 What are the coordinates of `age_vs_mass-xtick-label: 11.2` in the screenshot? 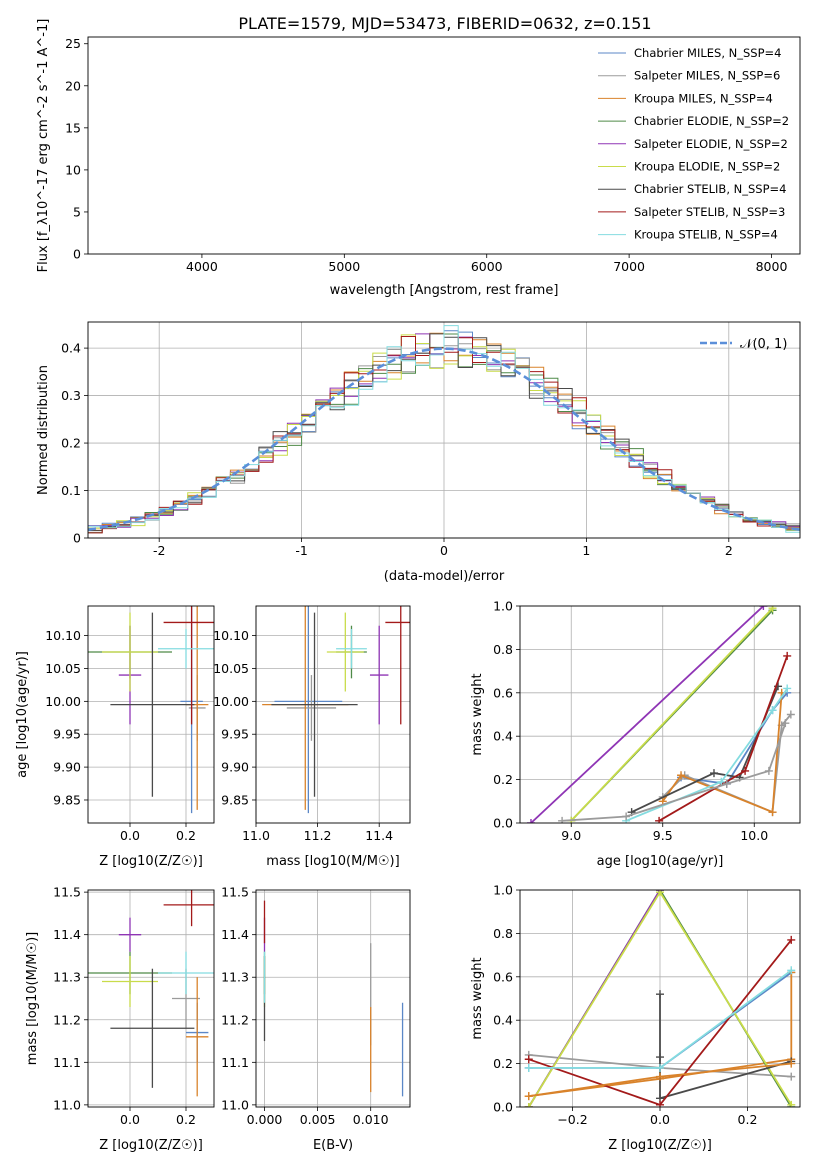 It's located at (318, 835).